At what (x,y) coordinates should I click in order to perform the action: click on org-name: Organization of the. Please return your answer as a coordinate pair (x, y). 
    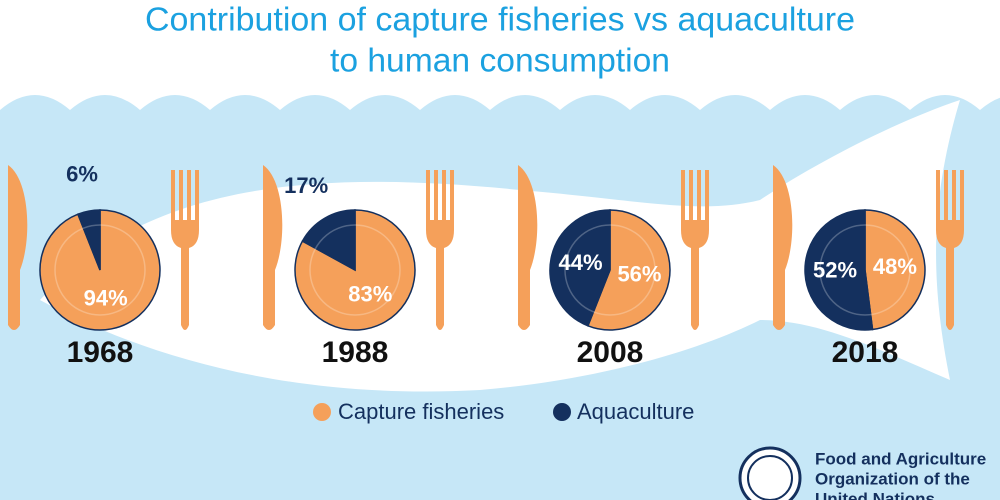
    Looking at the image, I should click on (892, 478).